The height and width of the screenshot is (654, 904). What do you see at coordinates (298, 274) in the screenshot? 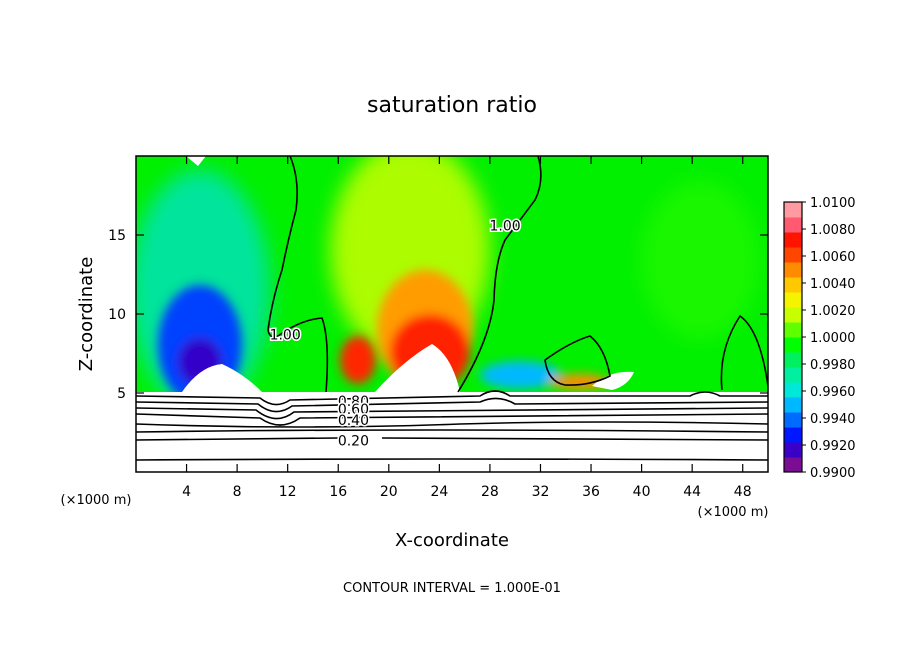
I see `contour-1-00-left` at bounding box center [298, 274].